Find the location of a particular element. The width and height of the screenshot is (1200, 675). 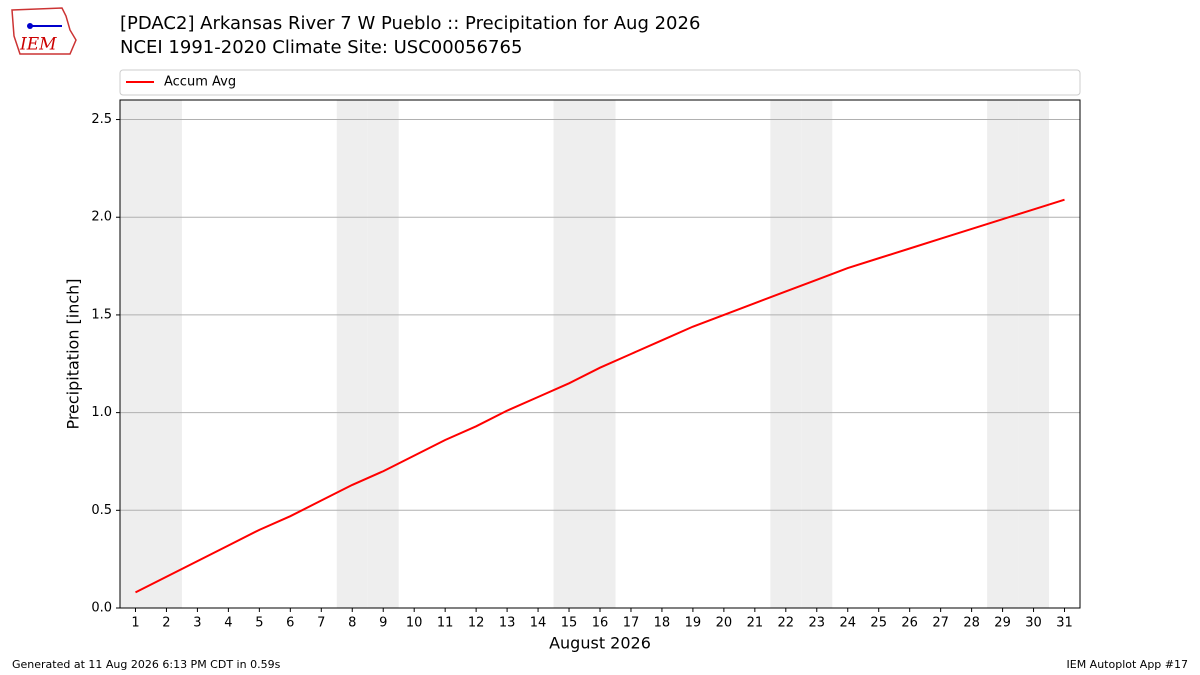

x-tick-label: 25 is located at coordinates (878, 623).